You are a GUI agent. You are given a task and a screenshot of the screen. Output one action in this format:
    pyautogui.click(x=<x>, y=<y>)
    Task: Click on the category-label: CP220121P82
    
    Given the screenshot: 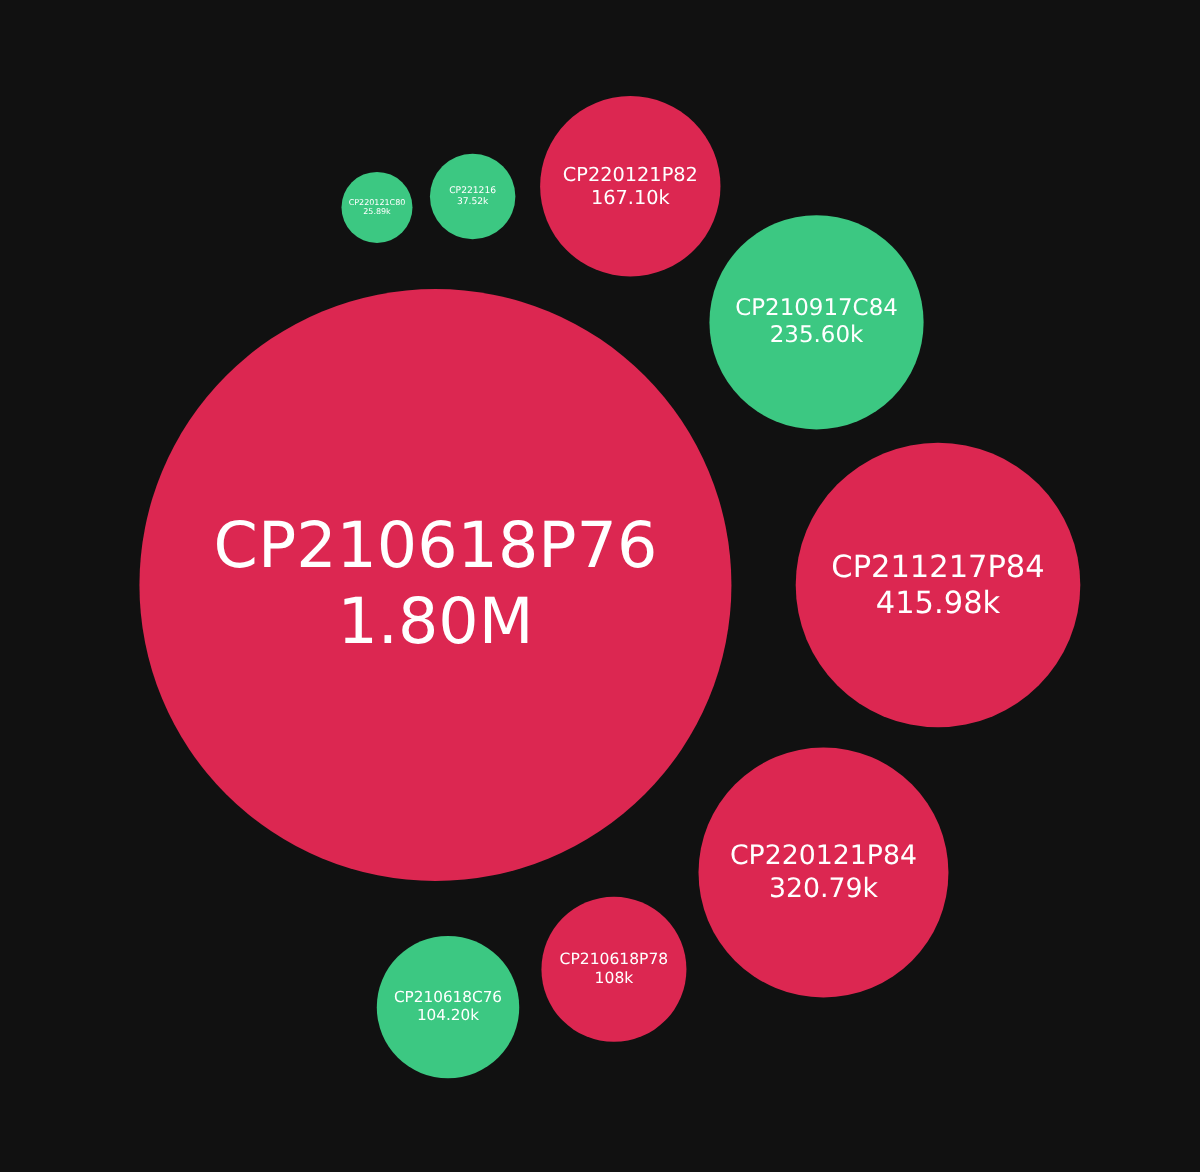 What is the action you would take?
    pyautogui.click(x=630, y=175)
    